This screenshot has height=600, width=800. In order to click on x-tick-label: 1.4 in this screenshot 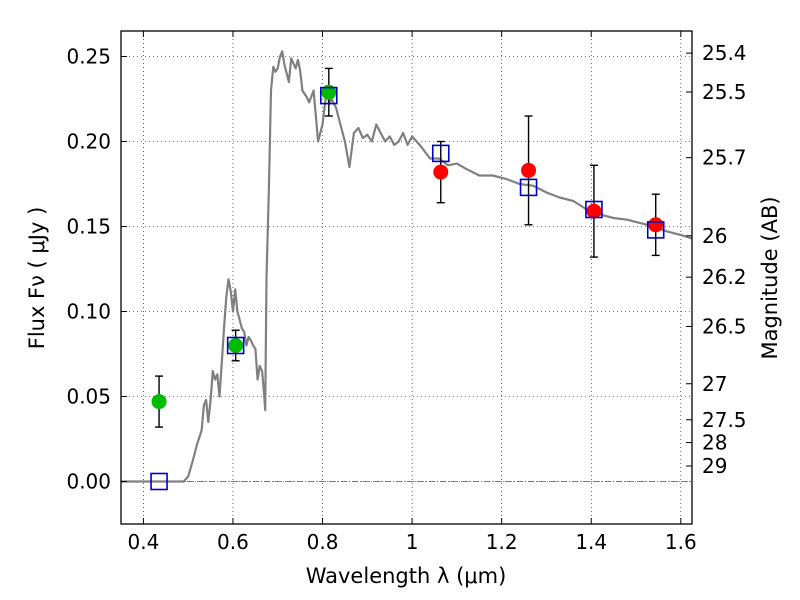, I will do `click(591, 542)`.